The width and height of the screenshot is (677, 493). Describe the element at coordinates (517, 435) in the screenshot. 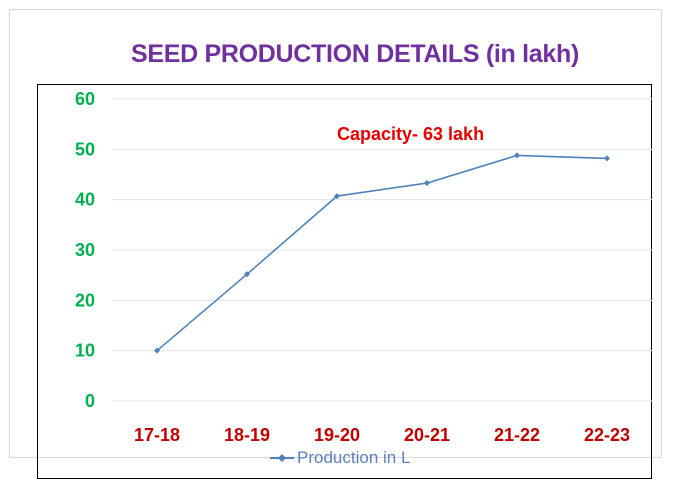

I see `x-tick-label: 21-22` at that location.